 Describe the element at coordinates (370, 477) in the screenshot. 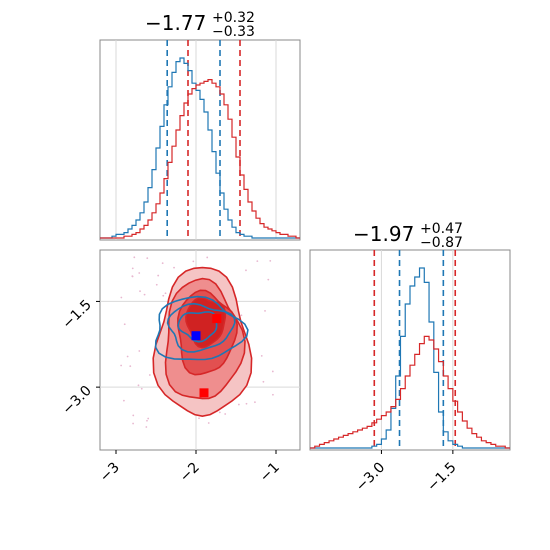

I see `x-tick-label: −3.0` at that location.